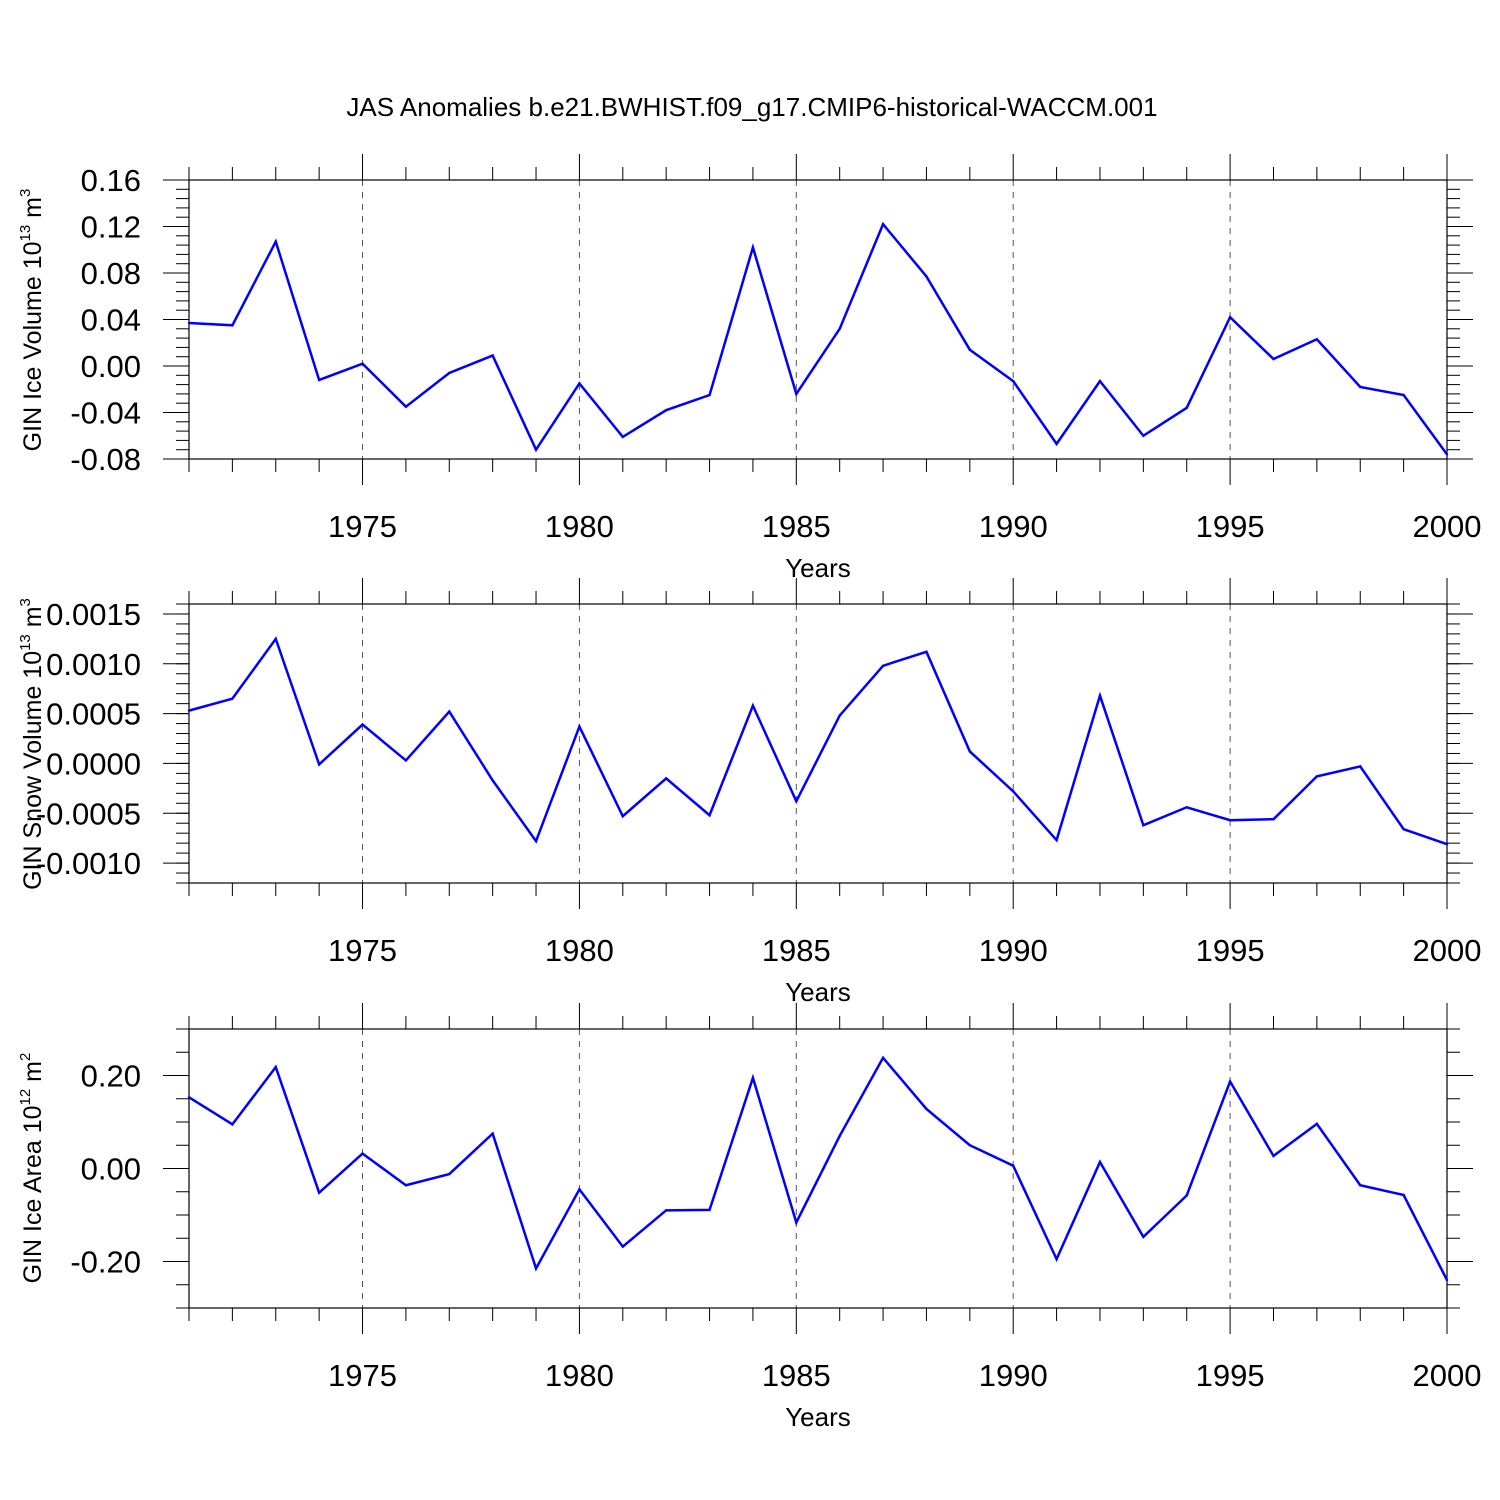 The width and height of the screenshot is (1500, 1500). What do you see at coordinates (88, 813) in the screenshot?
I see `y-tick-label: -0.0005` at bounding box center [88, 813].